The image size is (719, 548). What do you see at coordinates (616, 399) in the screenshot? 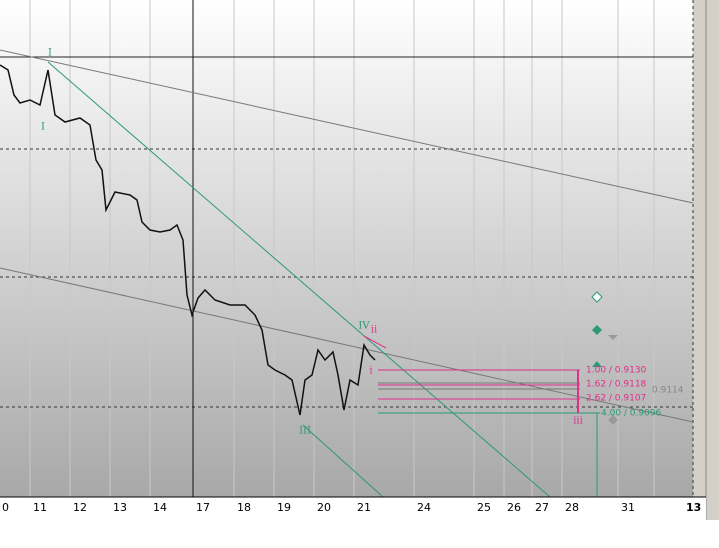
I see `fib-label: 2.62 / 0.9107` at bounding box center [616, 399].